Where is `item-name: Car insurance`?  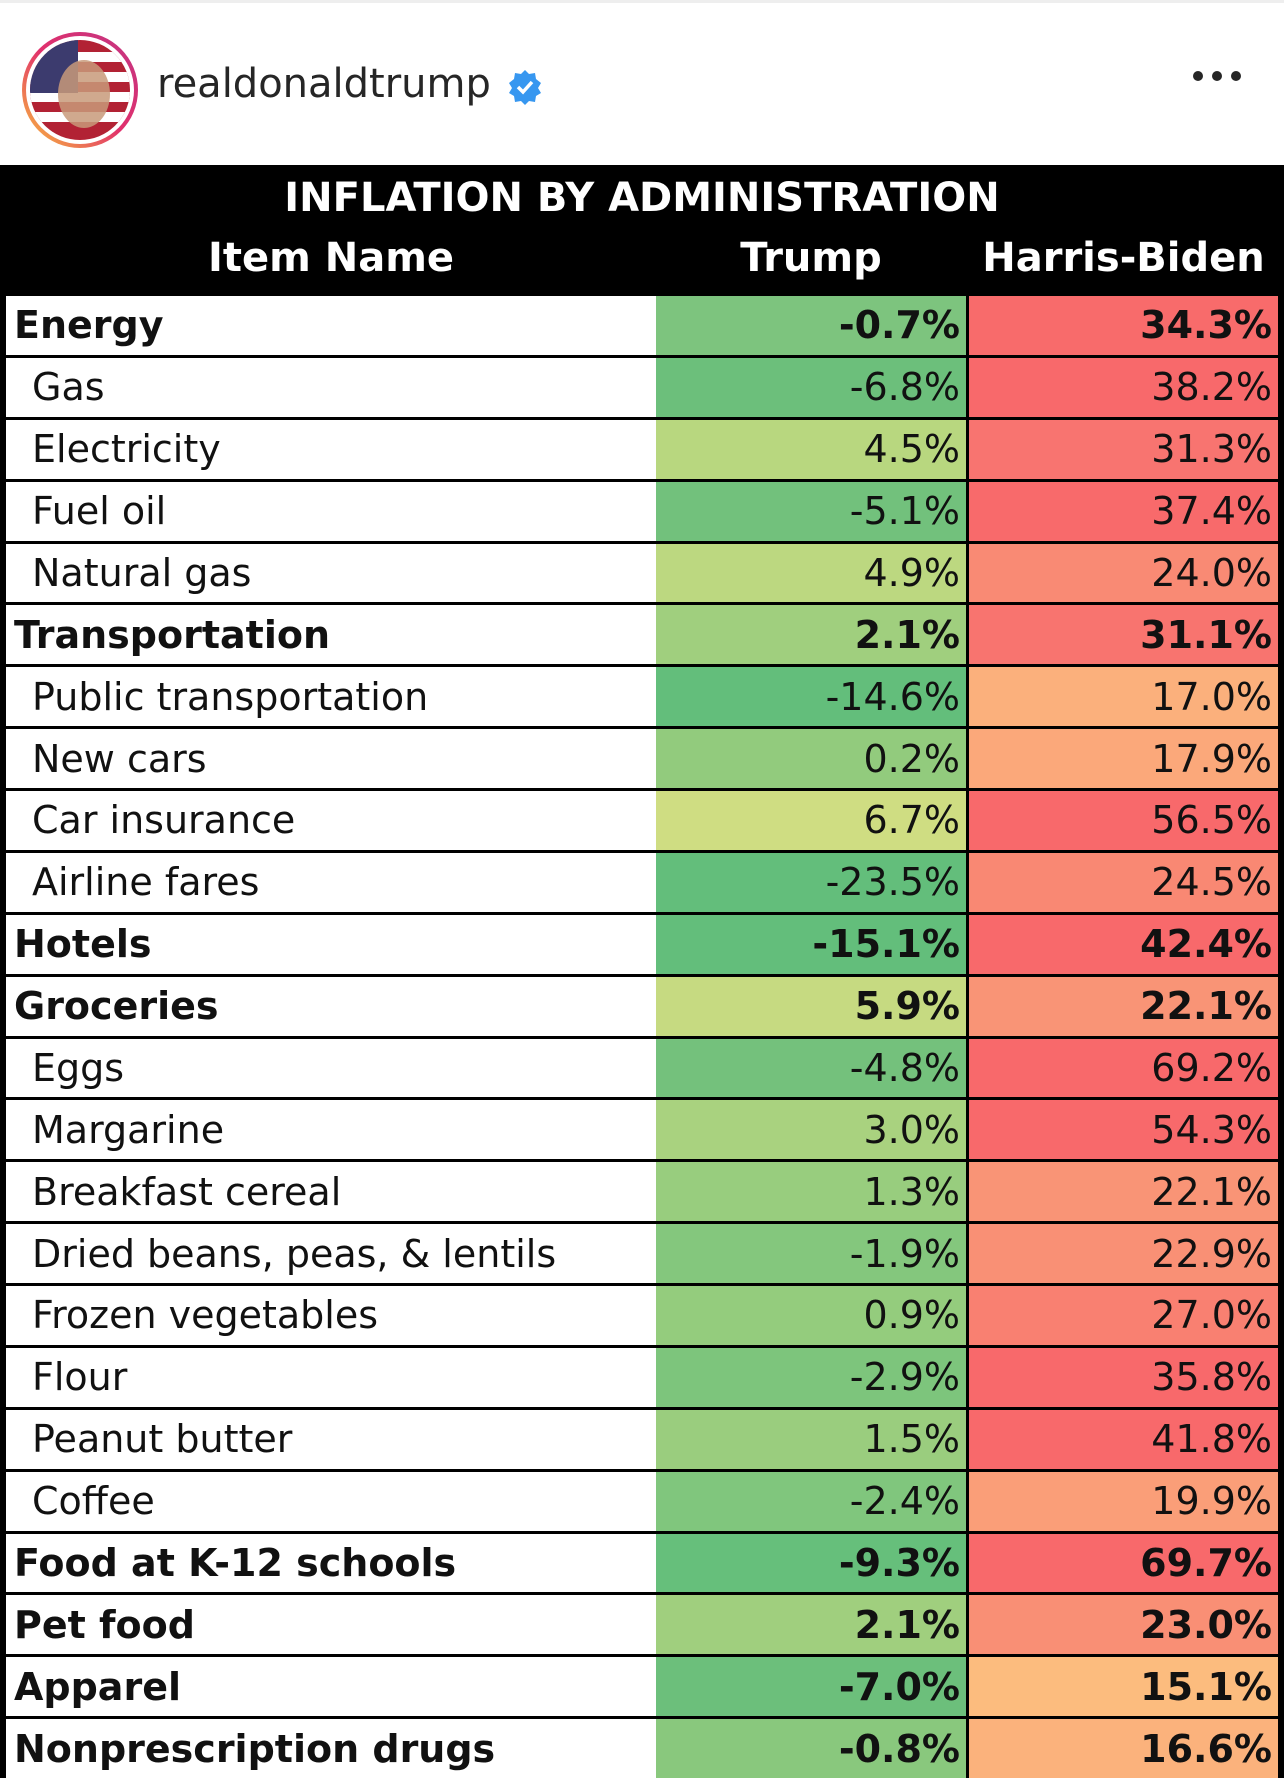 item-name: Car insurance is located at coordinates (331, 820).